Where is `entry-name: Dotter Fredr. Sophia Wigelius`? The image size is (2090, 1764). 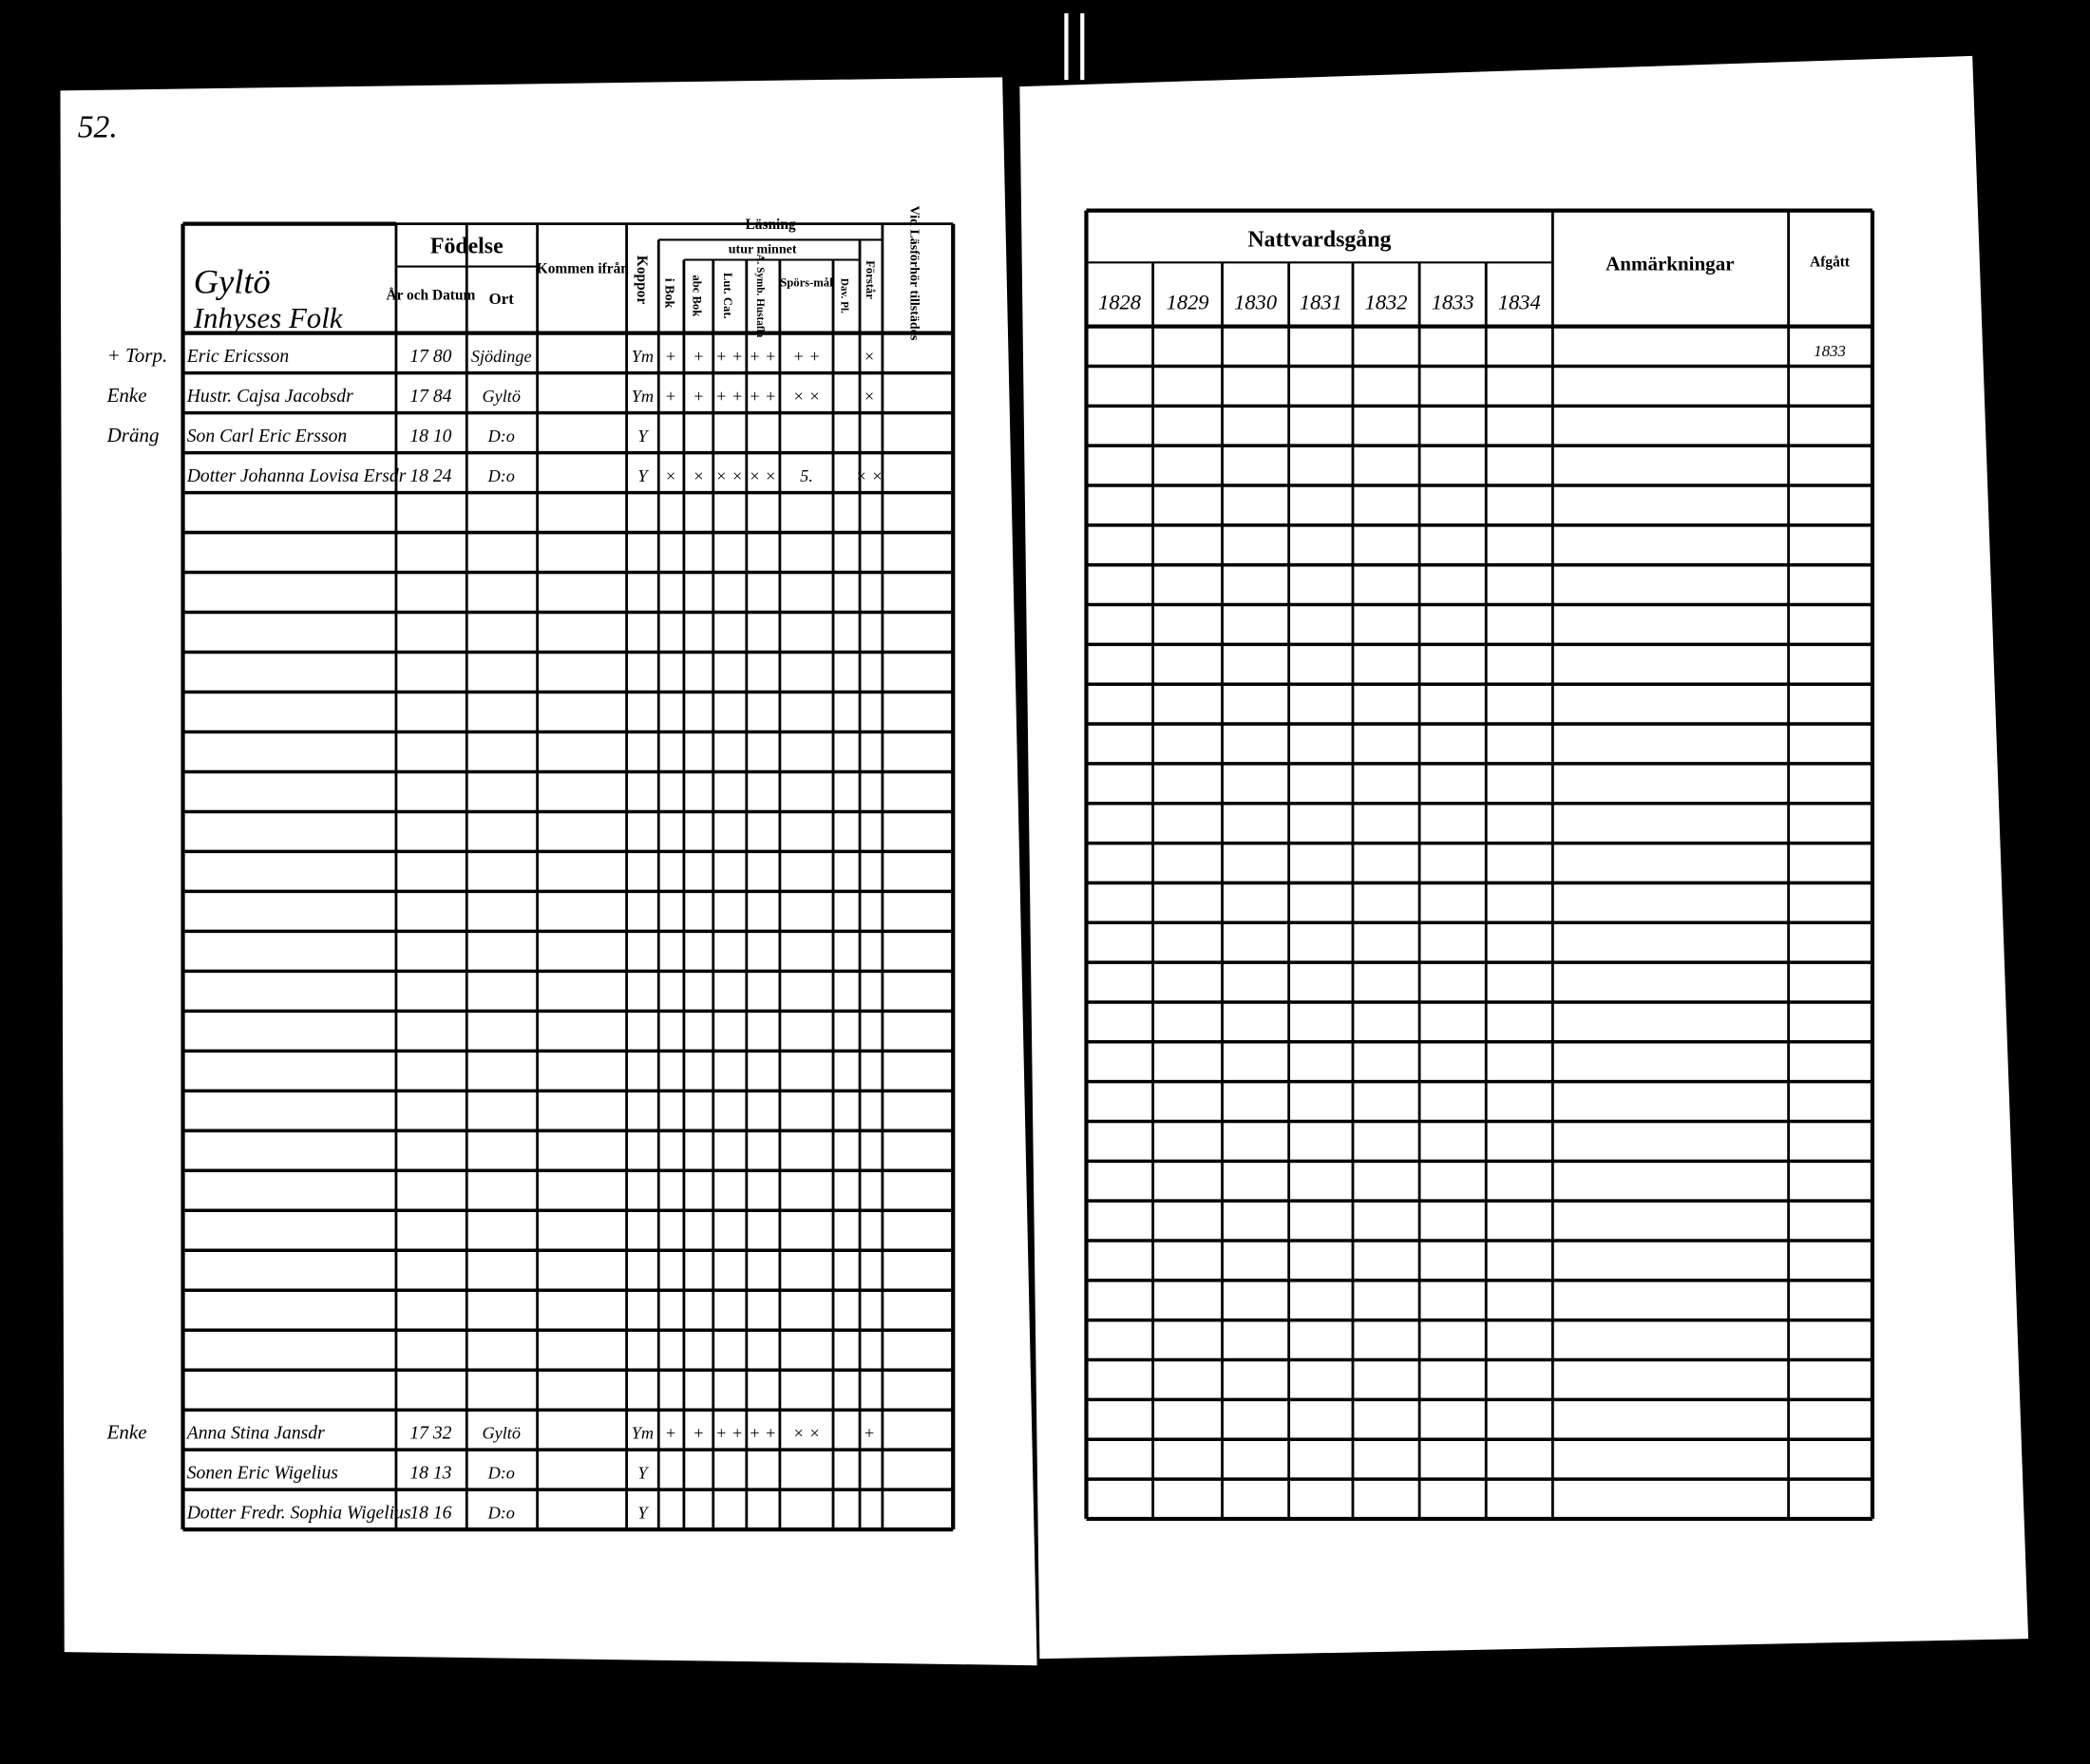 entry-name: Dotter Fredr. Sophia Wigelius is located at coordinates (298, 1513).